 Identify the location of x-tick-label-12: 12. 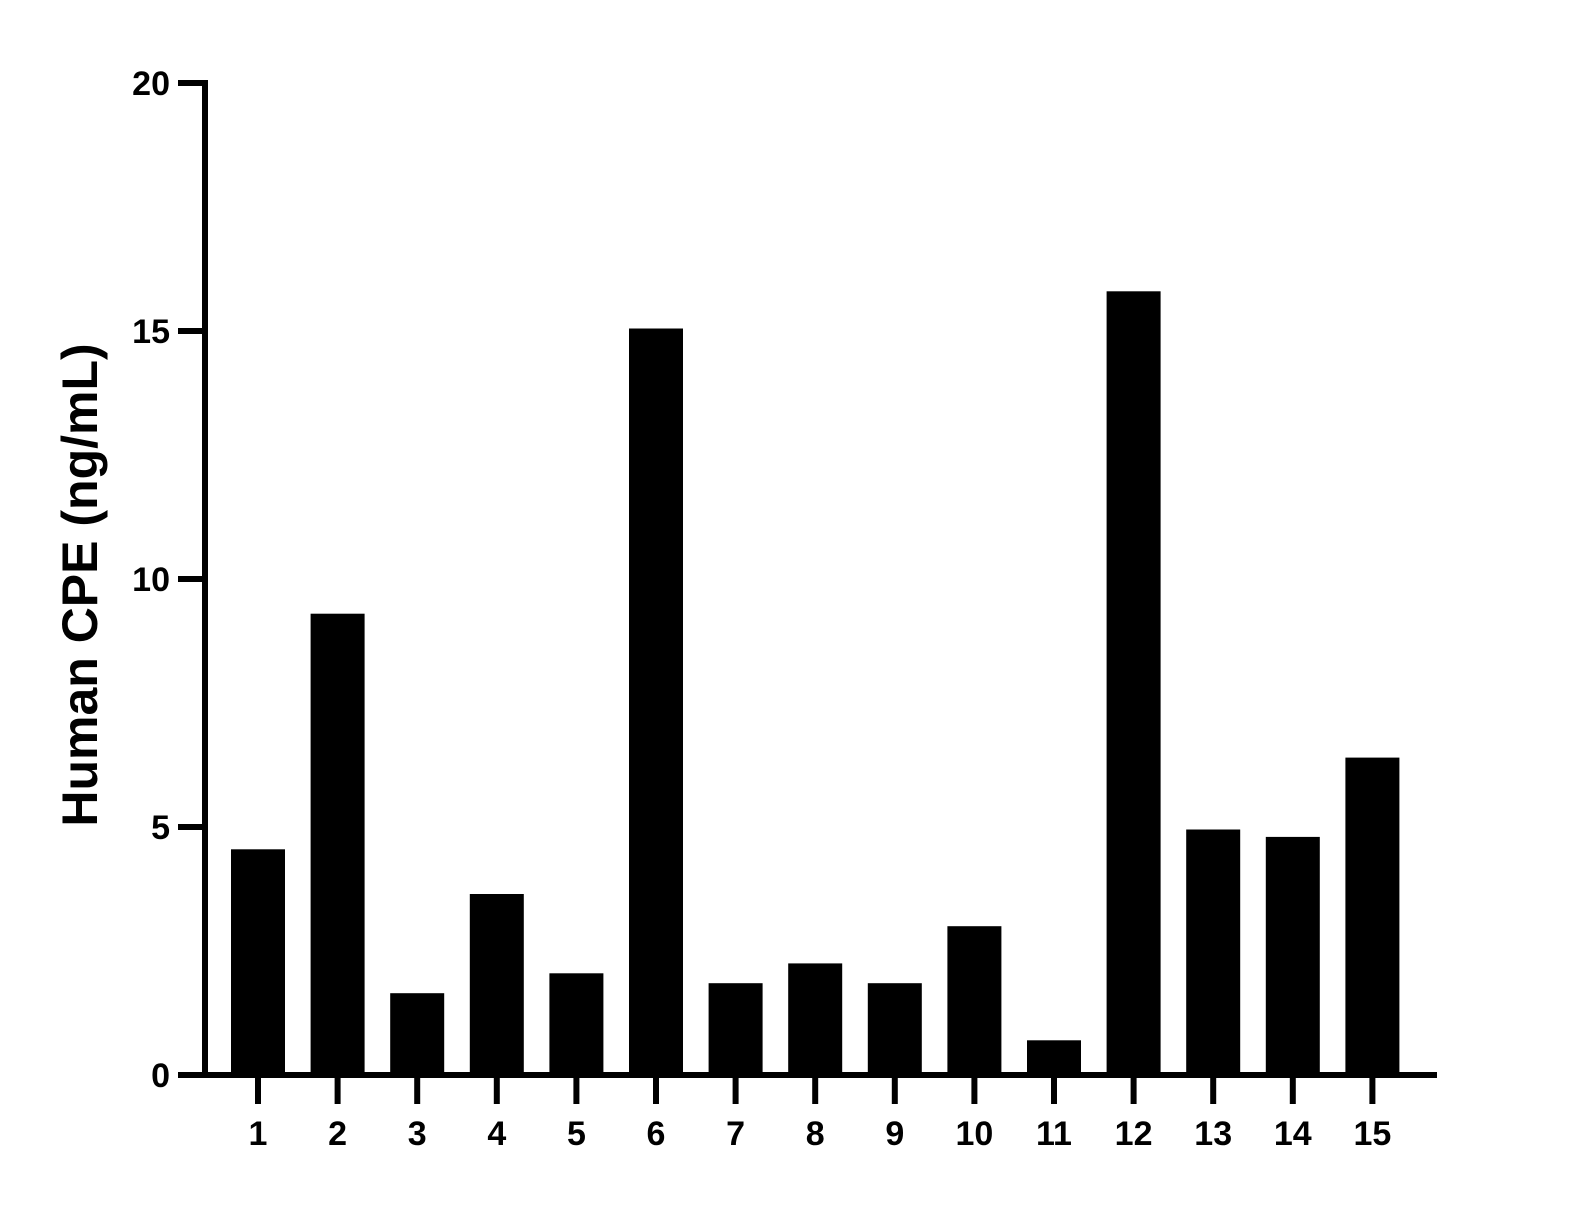
(1134, 1134).